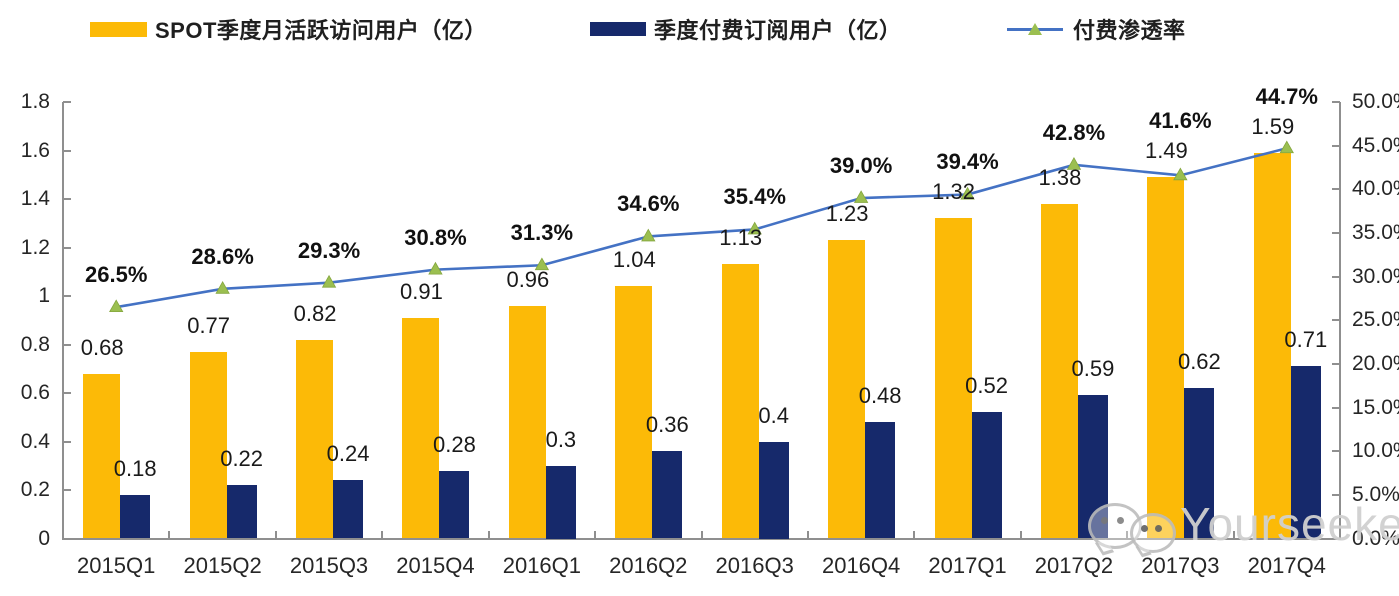  Describe the element at coordinates (35, 344) in the screenshot. I see `left-axis-tick-label: 0.8` at that location.